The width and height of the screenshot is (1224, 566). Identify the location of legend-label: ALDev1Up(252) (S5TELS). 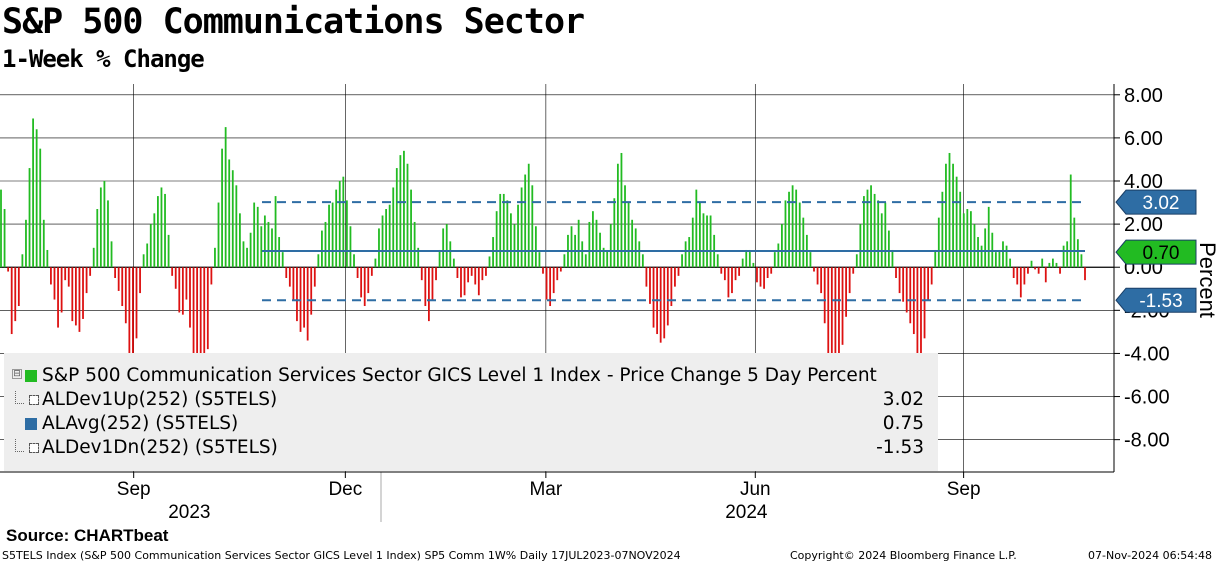
(160, 399).